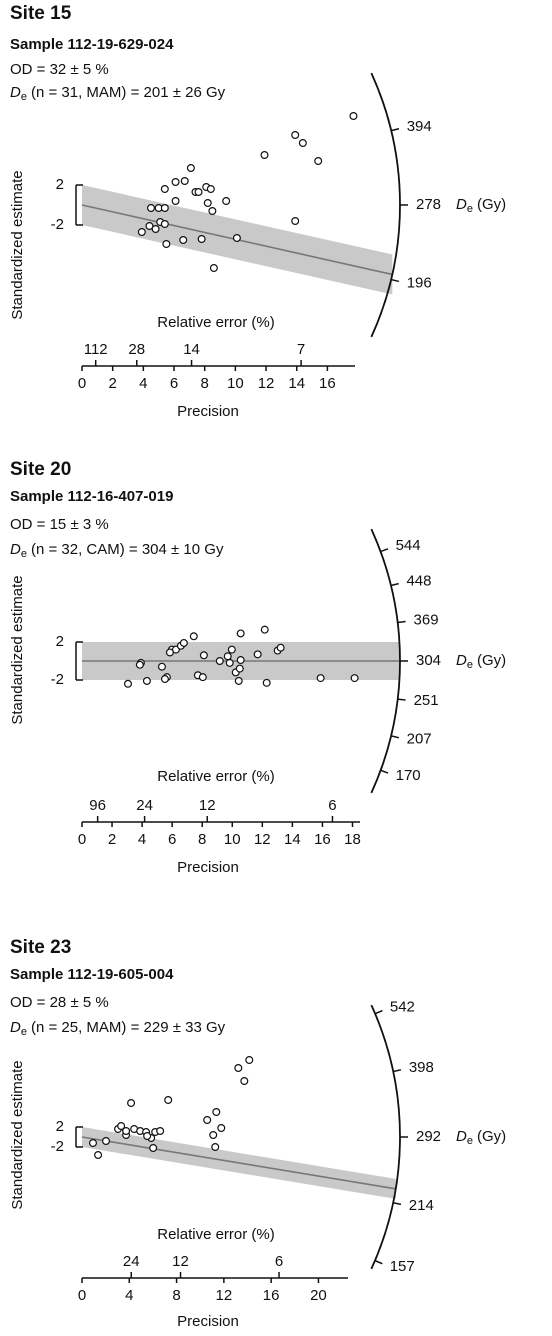  I want to click on de-label: De (n = 25, MAM) = 229 ± 33 Gy, so click(118, 1028).